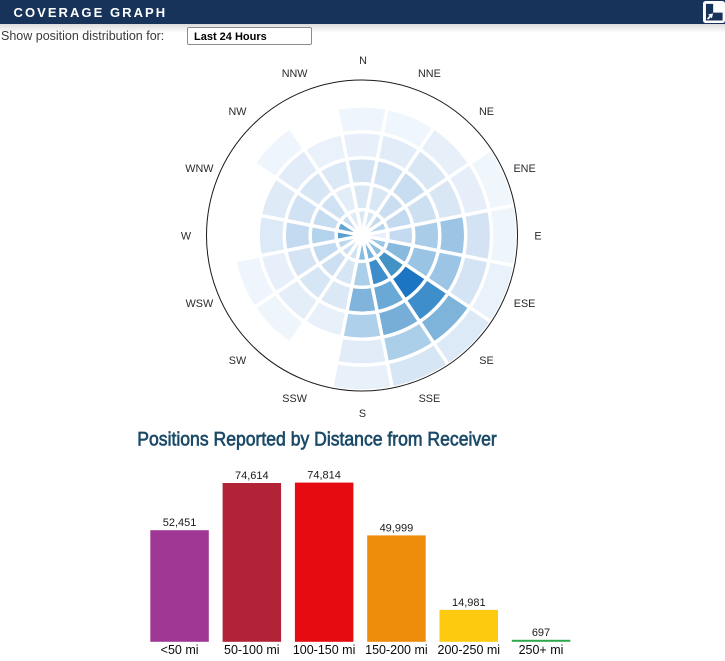  Describe the element at coordinates (252, 650) in the screenshot. I see `svg-text: 50-100 mi` at that location.